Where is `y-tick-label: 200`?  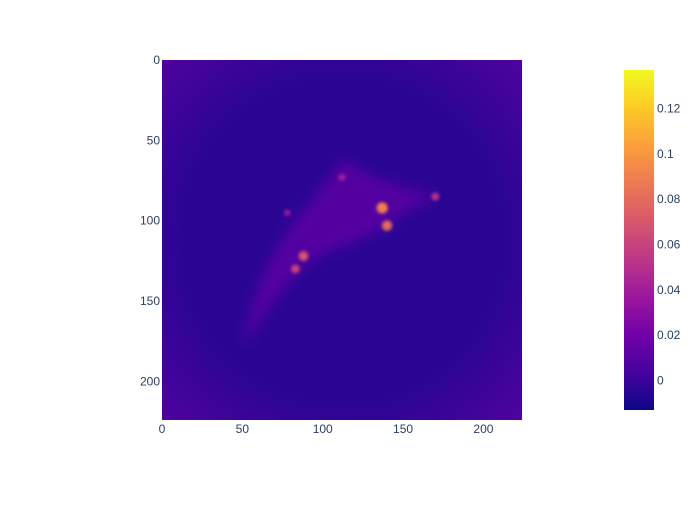 y-tick-label: 200 is located at coordinates (150, 381).